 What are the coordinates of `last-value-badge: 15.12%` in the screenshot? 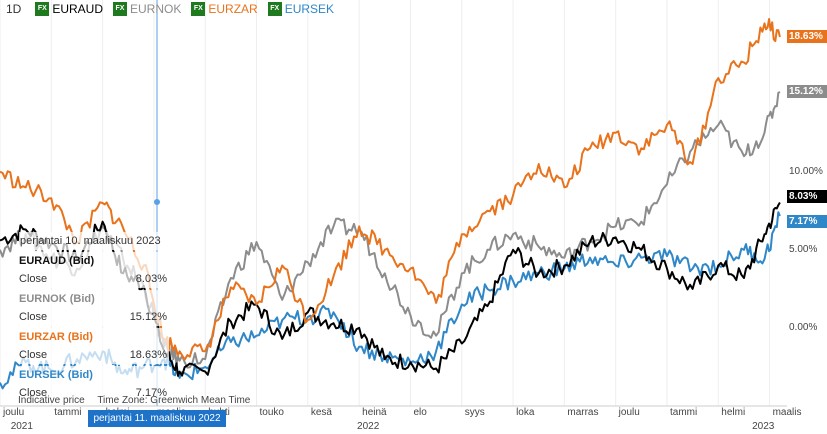 It's located at (807, 91).